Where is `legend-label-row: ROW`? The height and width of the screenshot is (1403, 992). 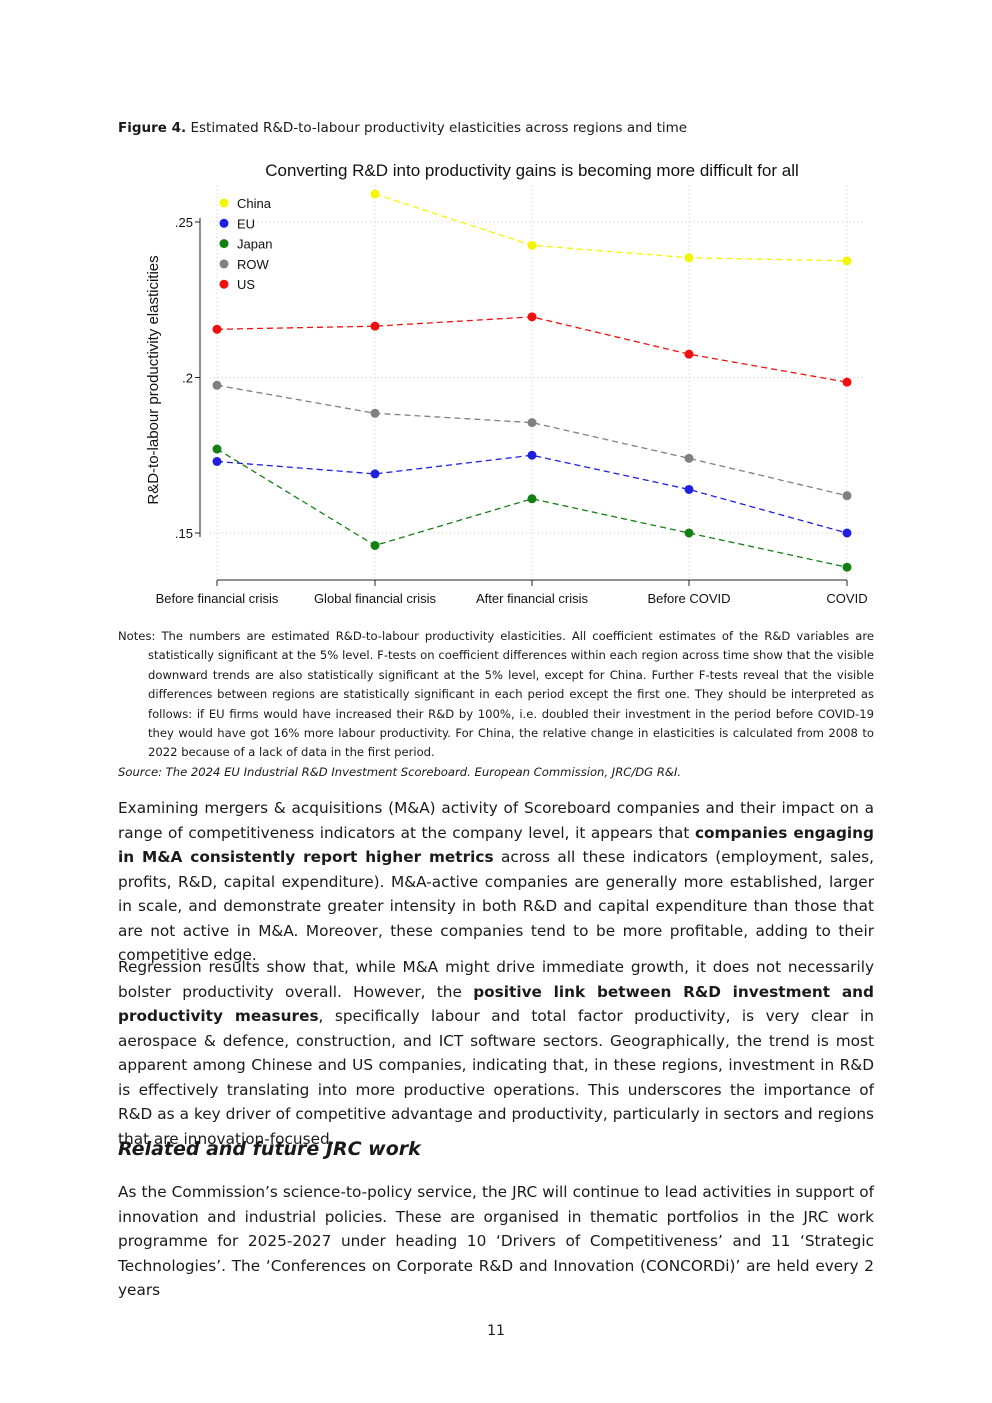
legend-label-row: ROW is located at coordinates (253, 264).